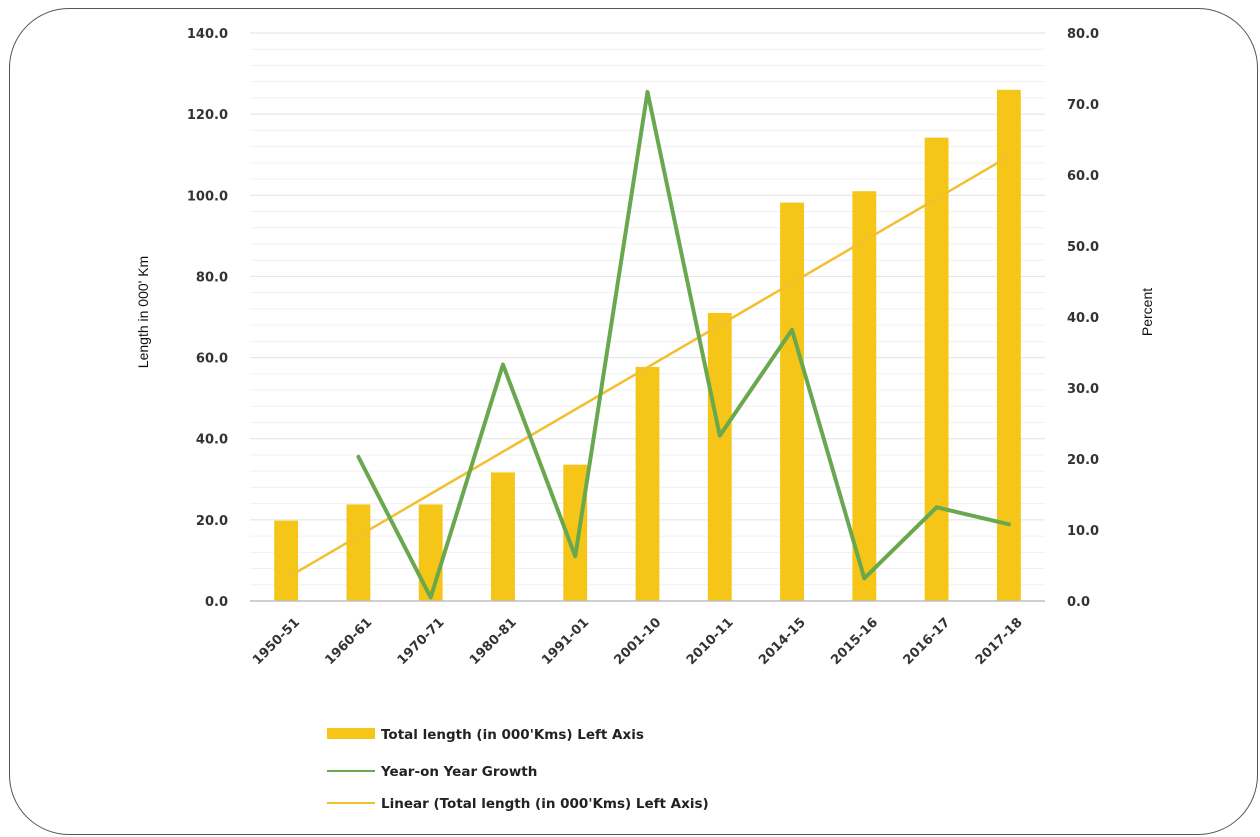 The height and width of the screenshot is (837, 1260). I want to click on left-tick-label: 60.0, so click(212, 359).